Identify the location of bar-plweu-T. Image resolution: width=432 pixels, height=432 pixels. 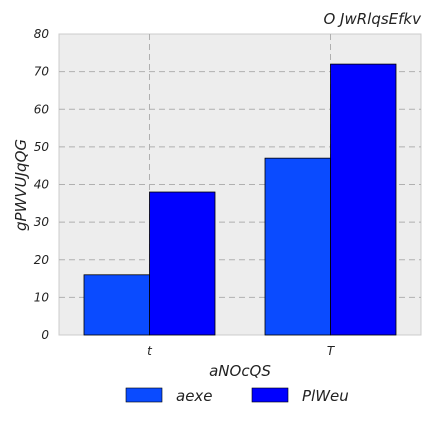
(363, 199).